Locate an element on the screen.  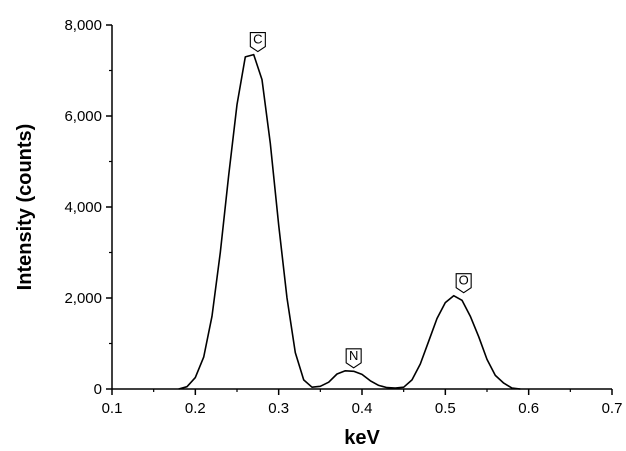
peak-label: O is located at coordinates (464, 280).